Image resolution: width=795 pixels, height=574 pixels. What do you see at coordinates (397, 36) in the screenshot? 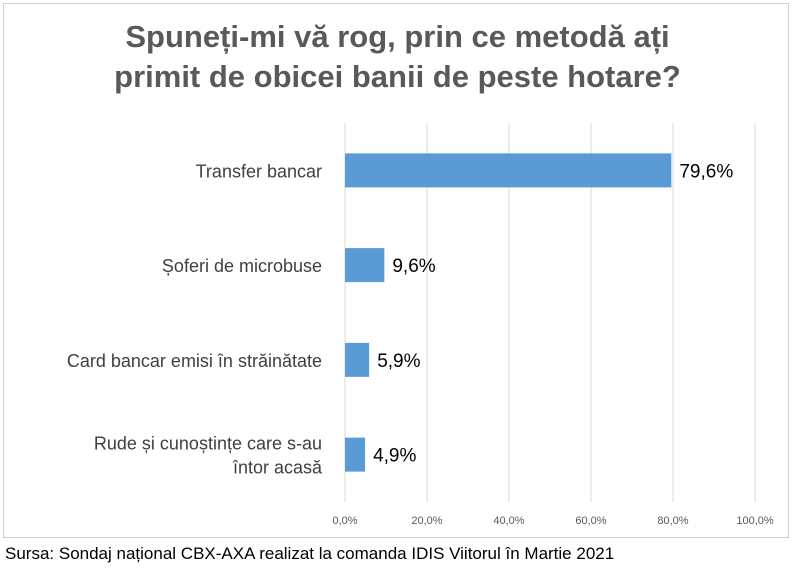
I see `chart-title-line-1: Spuneți-mi vă rog, prin ce metodă ați` at bounding box center [397, 36].